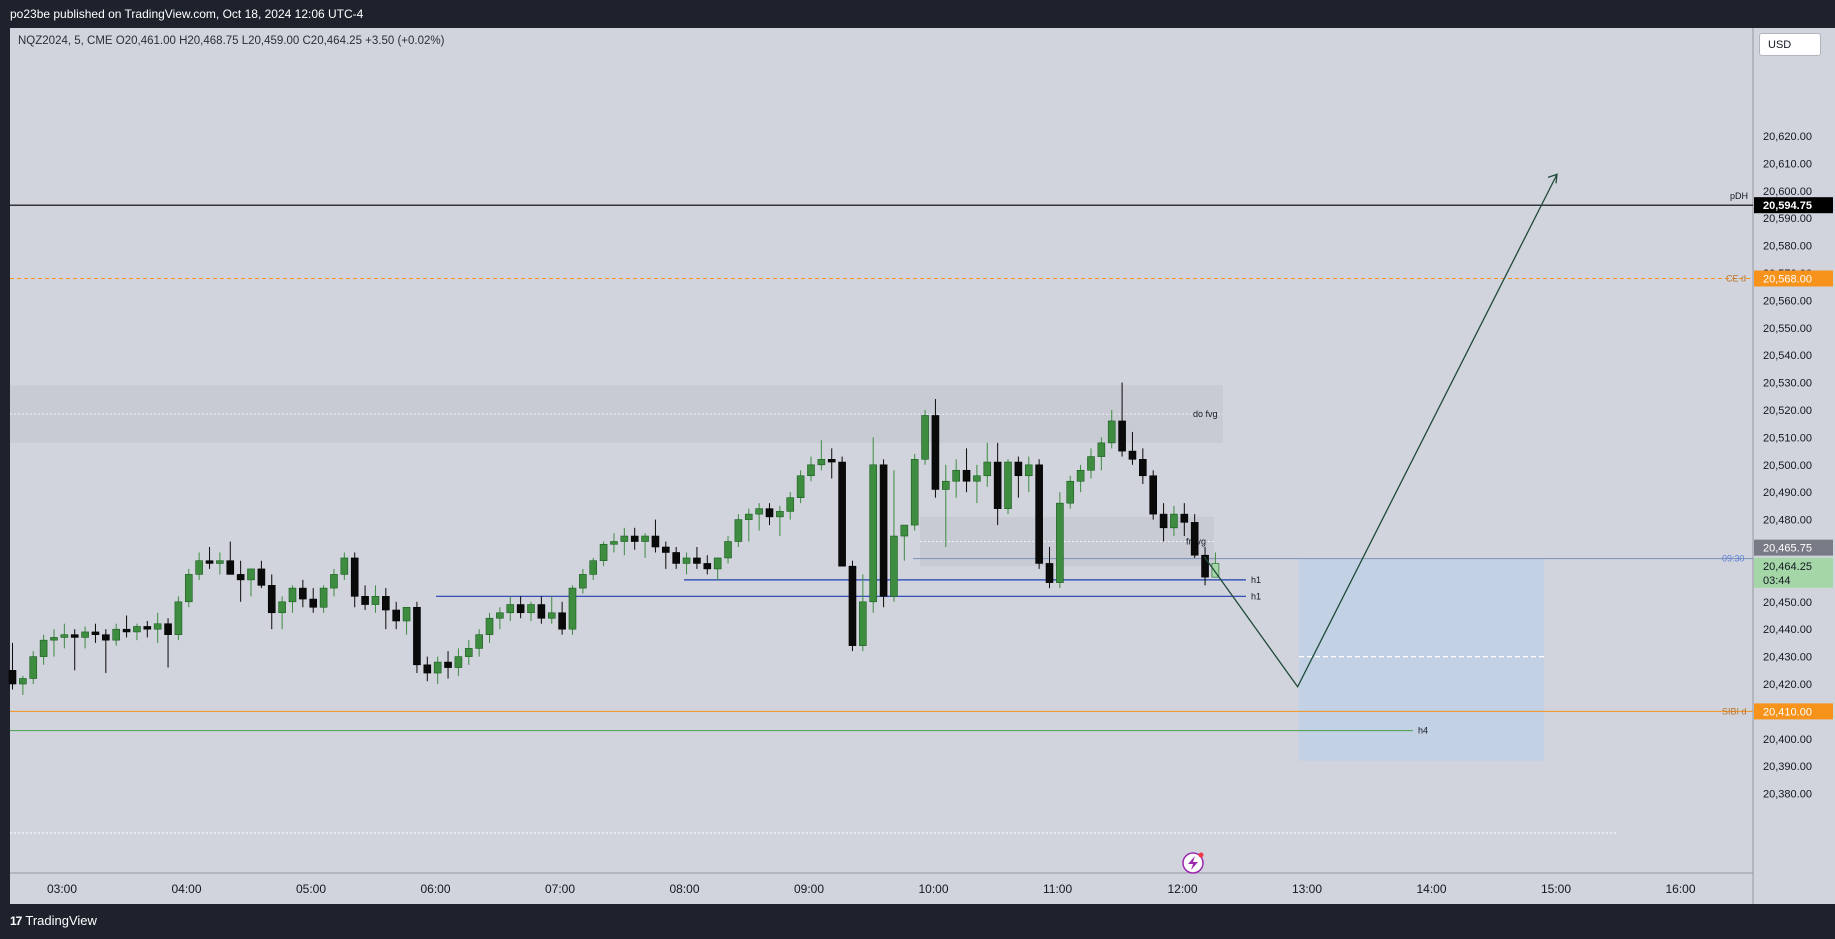 The image size is (1835, 939). I want to click on tradingview-logo: 17 TradingView, so click(53, 920).